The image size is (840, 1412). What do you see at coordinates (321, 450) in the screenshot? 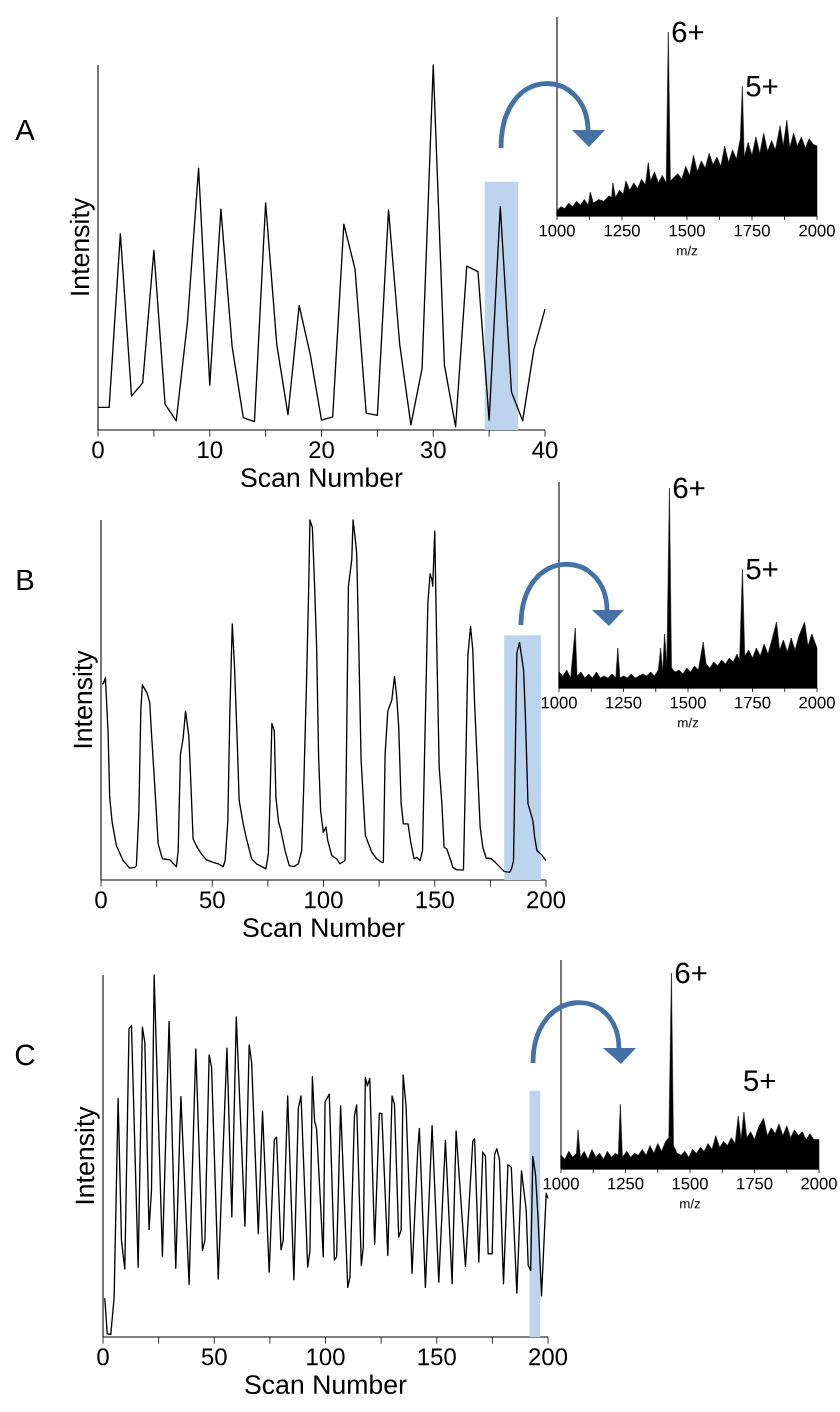
I see `x-tick-label: 20` at bounding box center [321, 450].